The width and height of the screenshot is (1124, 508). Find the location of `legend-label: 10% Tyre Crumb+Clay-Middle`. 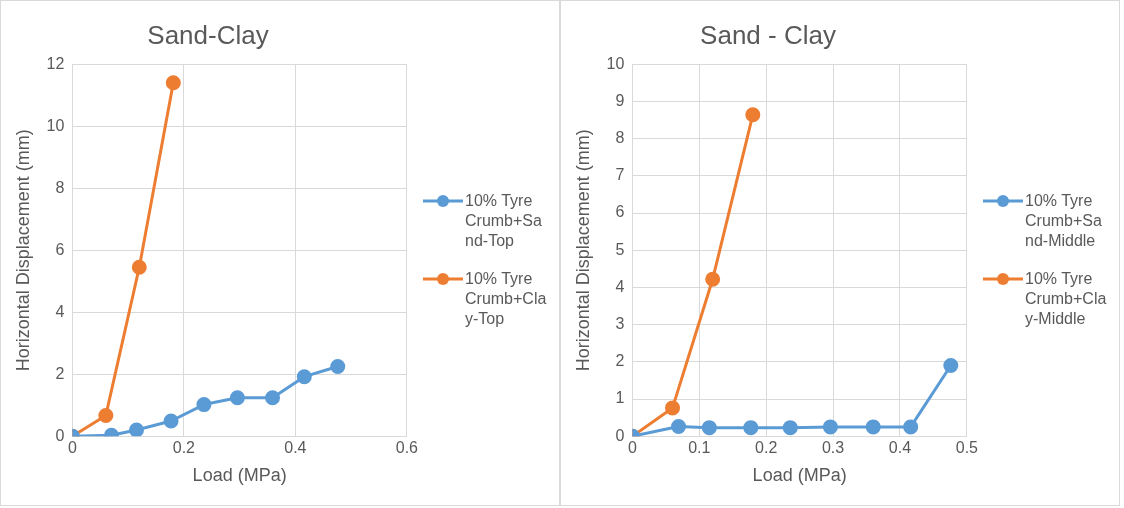

legend-label: 10% Tyre Crumb+Clay-Middle is located at coordinates (1066, 299).